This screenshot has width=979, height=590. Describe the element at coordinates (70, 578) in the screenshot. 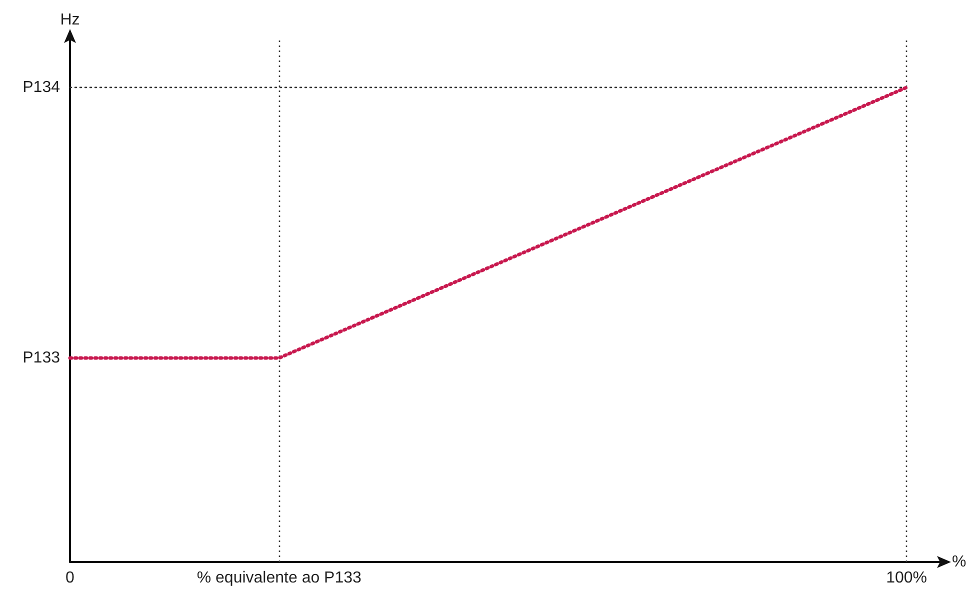

I see `x-tick-label: 0` at that location.